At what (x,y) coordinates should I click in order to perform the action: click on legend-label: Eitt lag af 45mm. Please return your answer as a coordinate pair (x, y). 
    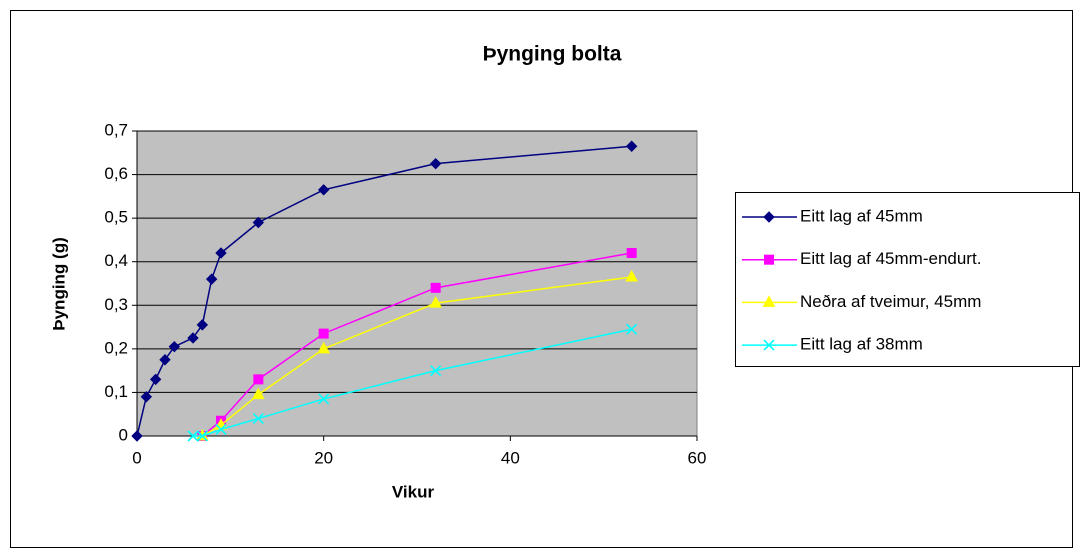
    Looking at the image, I should click on (861, 215).